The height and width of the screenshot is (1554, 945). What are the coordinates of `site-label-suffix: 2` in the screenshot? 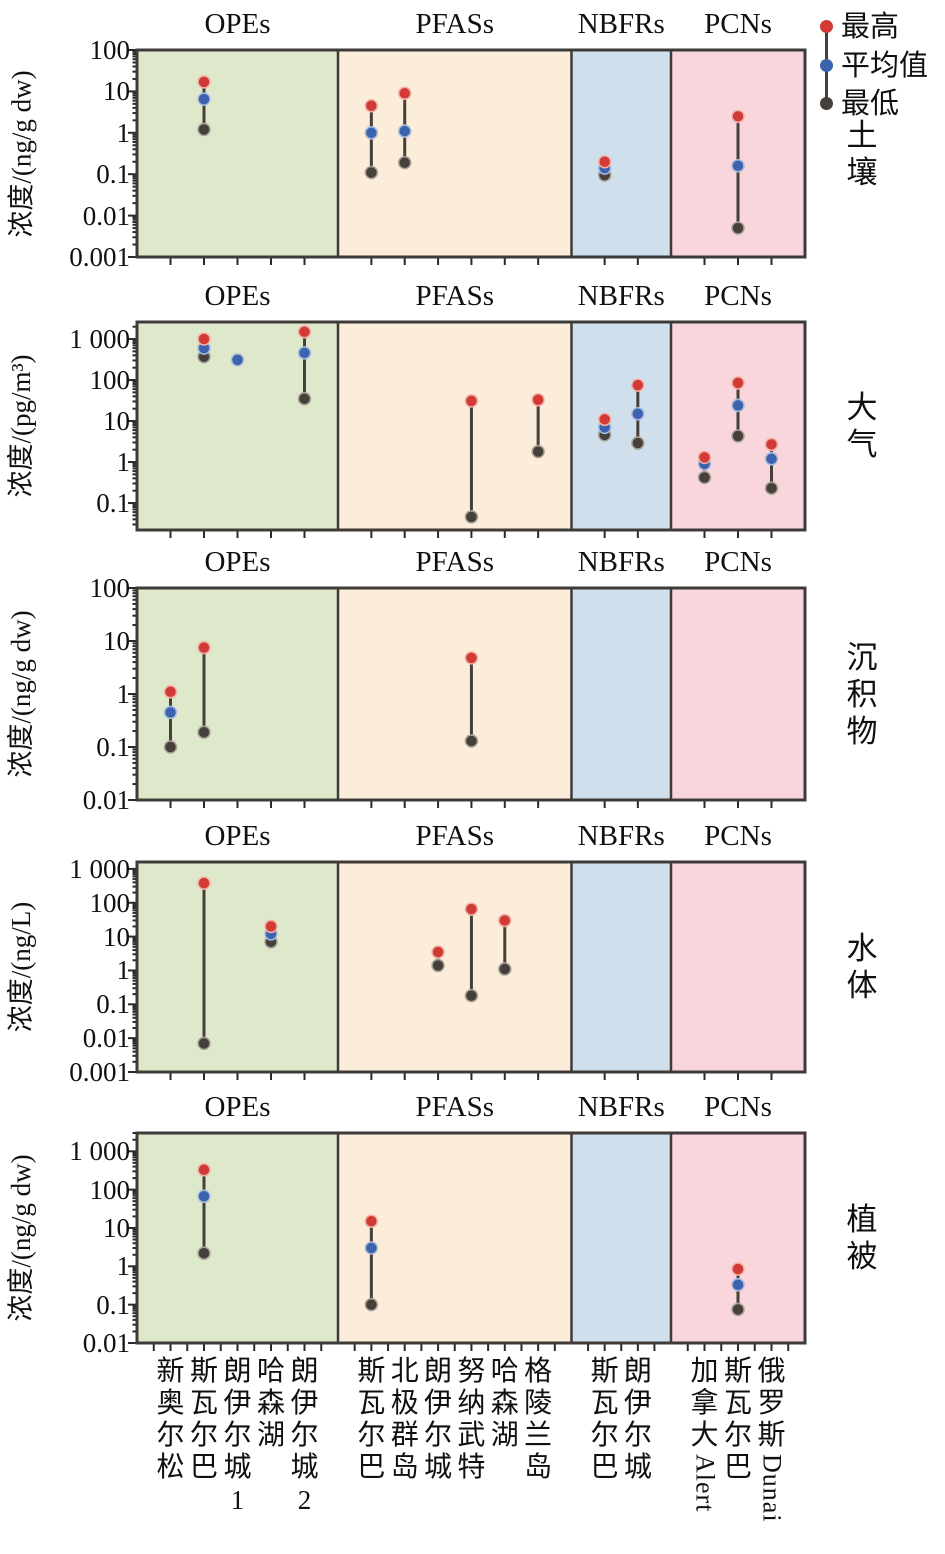 It's located at (304, 1500).